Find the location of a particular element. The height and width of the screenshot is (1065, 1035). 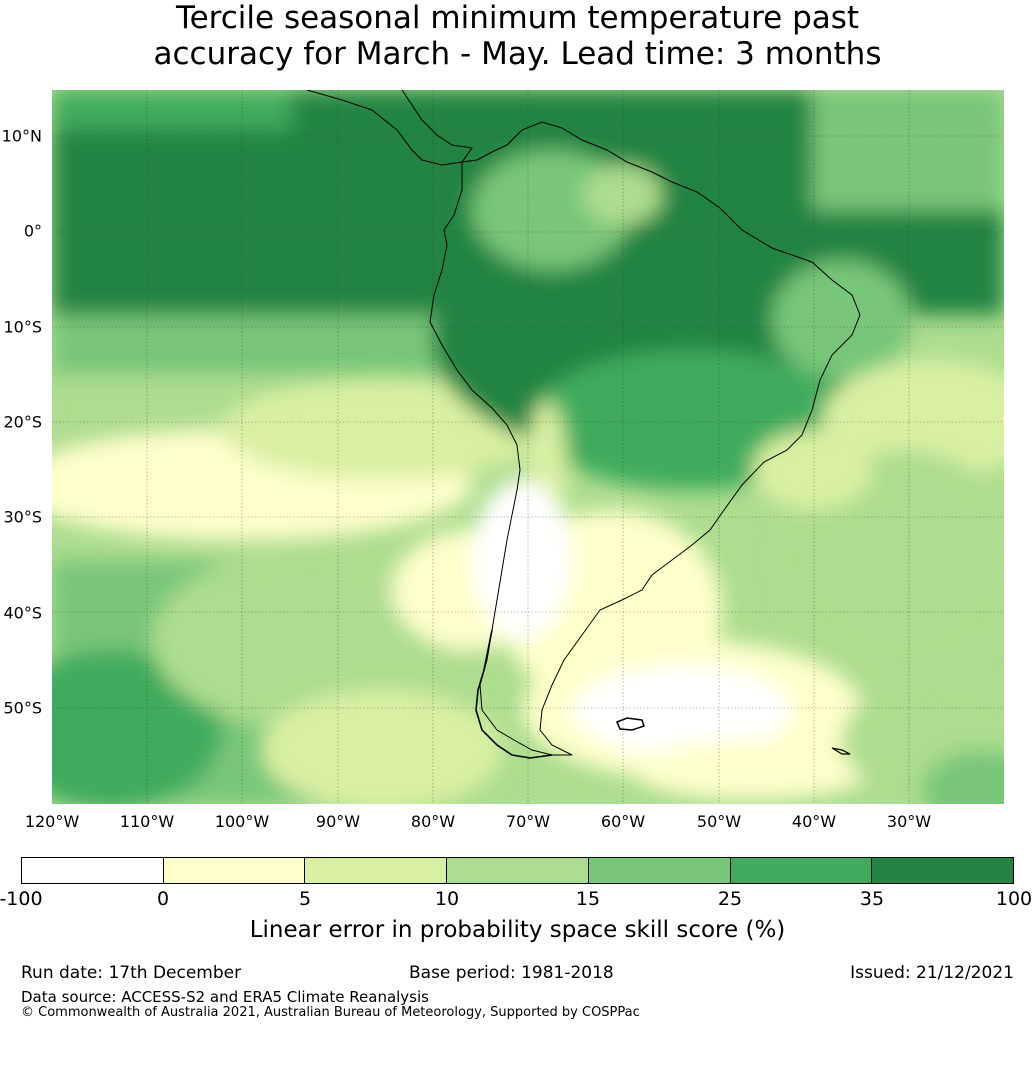

colorbar is located at coordinates (517, 870).